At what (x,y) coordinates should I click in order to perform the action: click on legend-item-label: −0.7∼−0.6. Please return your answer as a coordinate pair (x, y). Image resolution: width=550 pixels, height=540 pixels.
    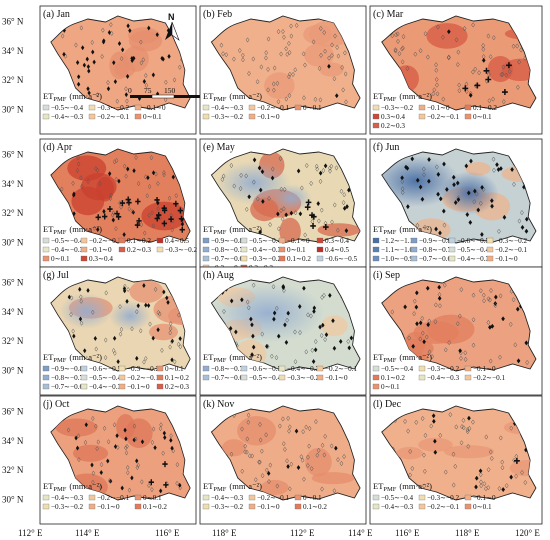
    Looking at the image, I should click on (227, 378).